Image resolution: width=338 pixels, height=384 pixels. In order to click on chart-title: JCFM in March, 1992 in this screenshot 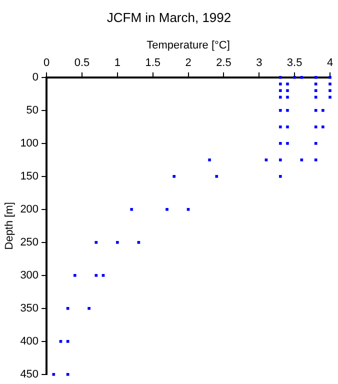, I will do `click(169, 17)`.